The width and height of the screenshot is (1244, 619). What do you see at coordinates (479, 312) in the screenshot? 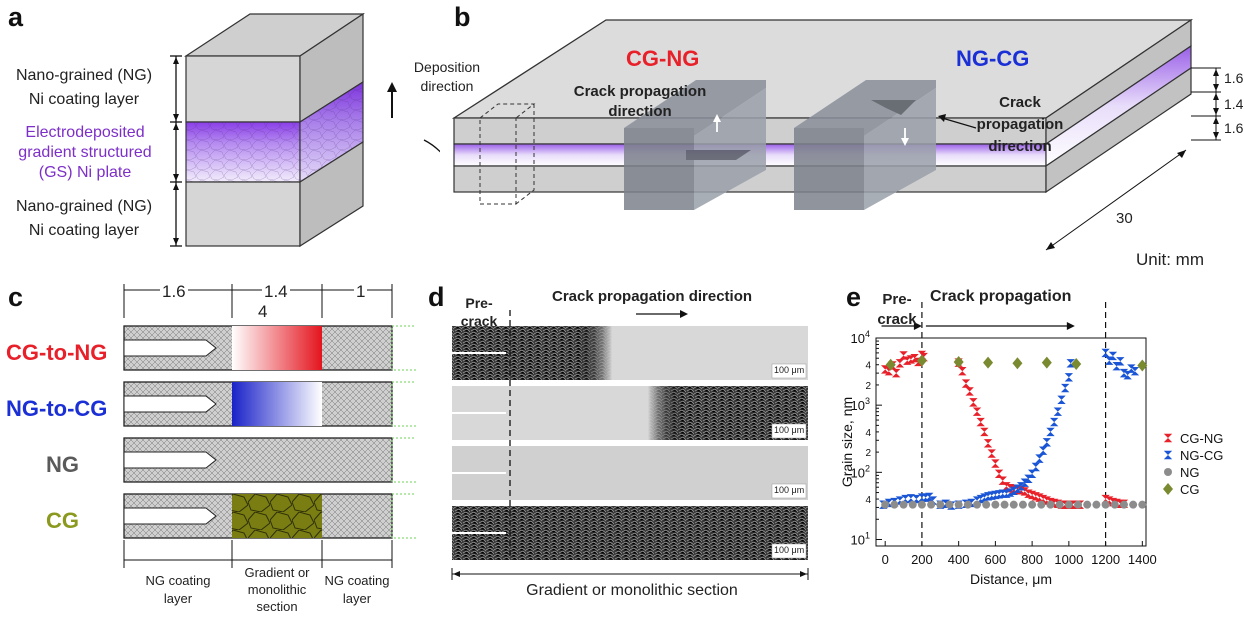
I see `d-precrack-label: Pre-crack` at bounding box center [479, 312].